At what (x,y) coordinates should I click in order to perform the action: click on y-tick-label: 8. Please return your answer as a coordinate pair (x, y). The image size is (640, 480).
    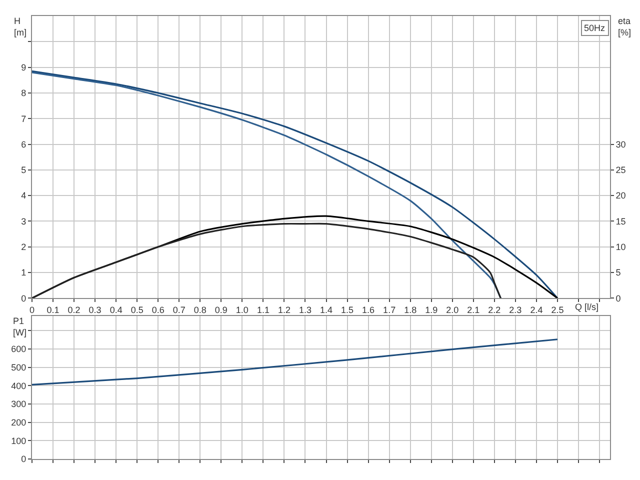
    Looking at the image, I should click on (23, 93).